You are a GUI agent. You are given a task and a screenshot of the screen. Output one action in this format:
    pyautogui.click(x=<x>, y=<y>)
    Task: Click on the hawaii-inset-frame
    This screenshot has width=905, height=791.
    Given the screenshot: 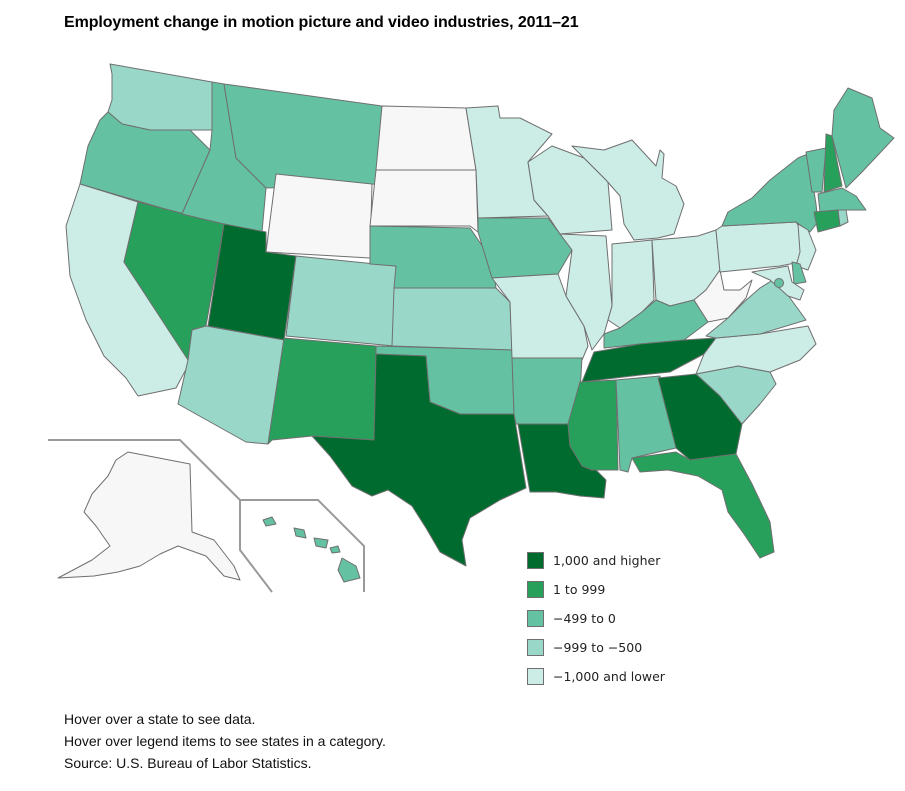 What is the action you would take?
    pyautogui.click(x=302, y=545)
    